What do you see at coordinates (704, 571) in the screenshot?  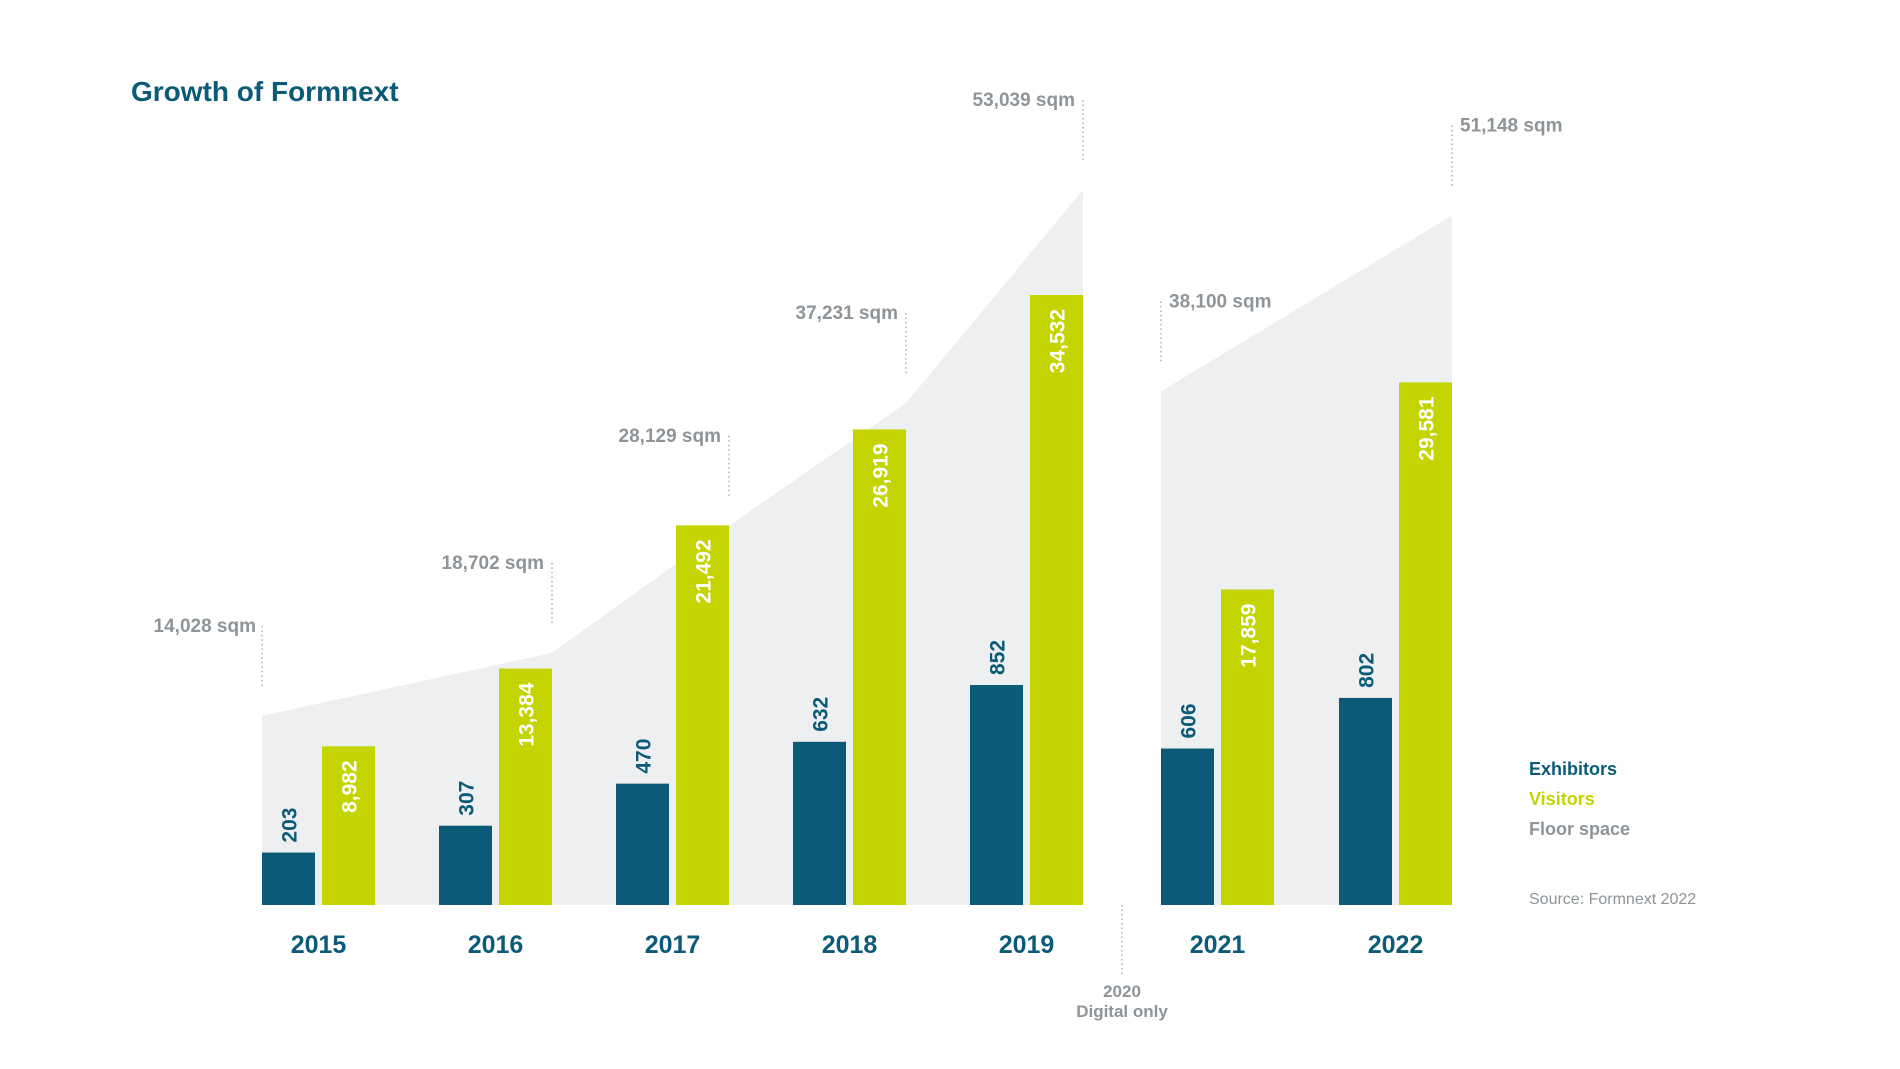 I see `visitors-value-label: 21,492` at bounding box center [704, 571].